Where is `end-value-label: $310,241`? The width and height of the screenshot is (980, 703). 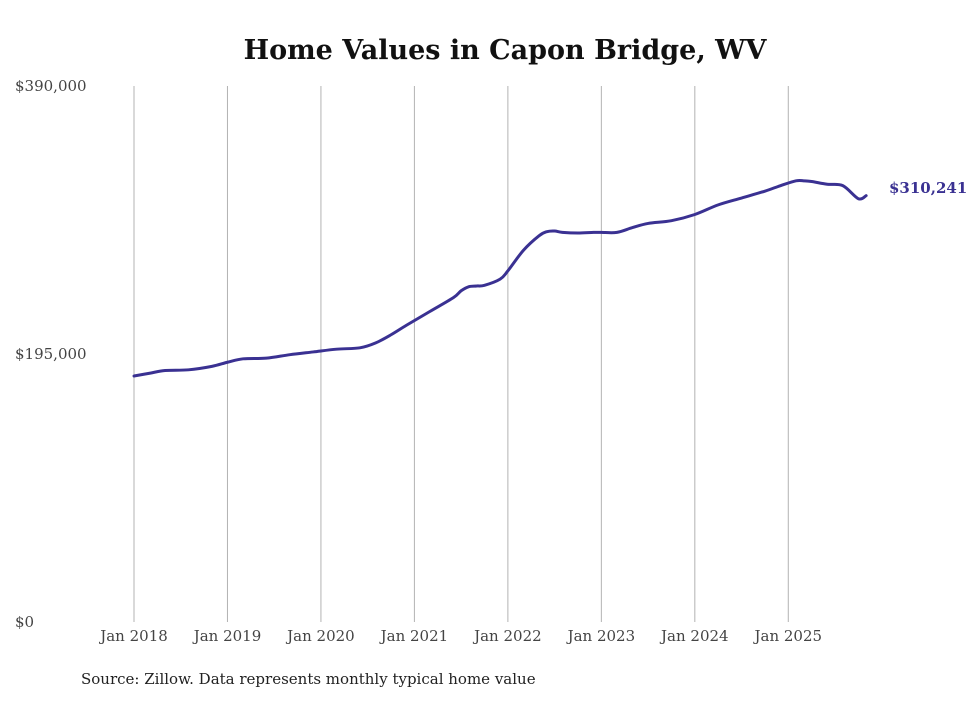 end-value-label: $310,241 is located at coordinates (928, 188).